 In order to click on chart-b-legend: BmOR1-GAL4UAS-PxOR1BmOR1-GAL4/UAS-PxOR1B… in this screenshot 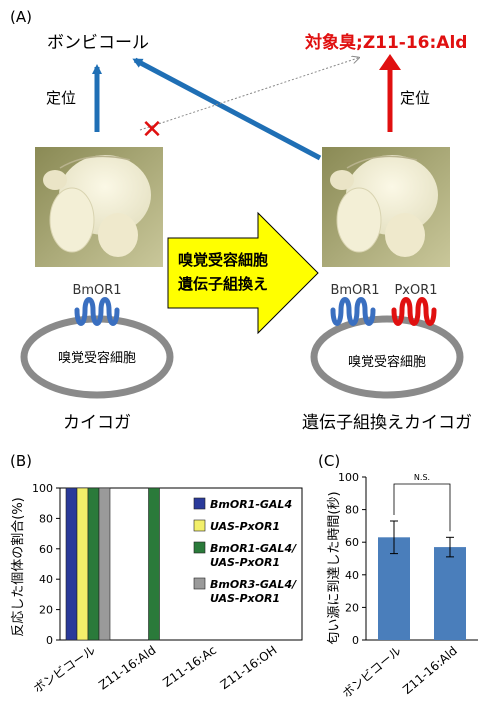, I will do `click(245, 551)`.